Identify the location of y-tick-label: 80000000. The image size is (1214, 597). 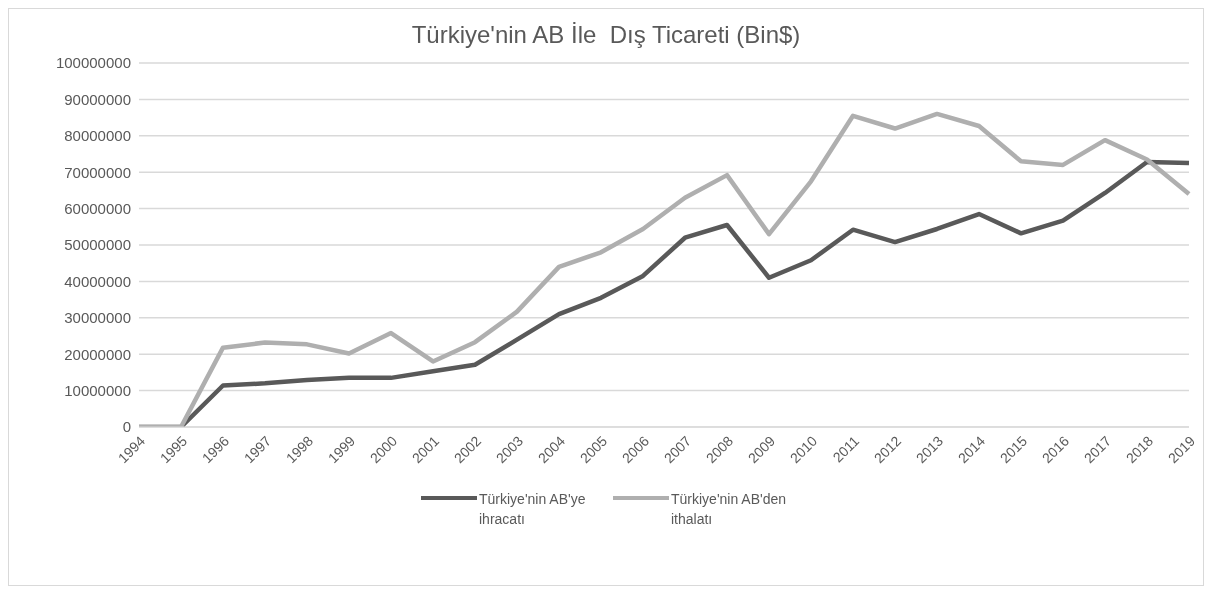
(97, 136).